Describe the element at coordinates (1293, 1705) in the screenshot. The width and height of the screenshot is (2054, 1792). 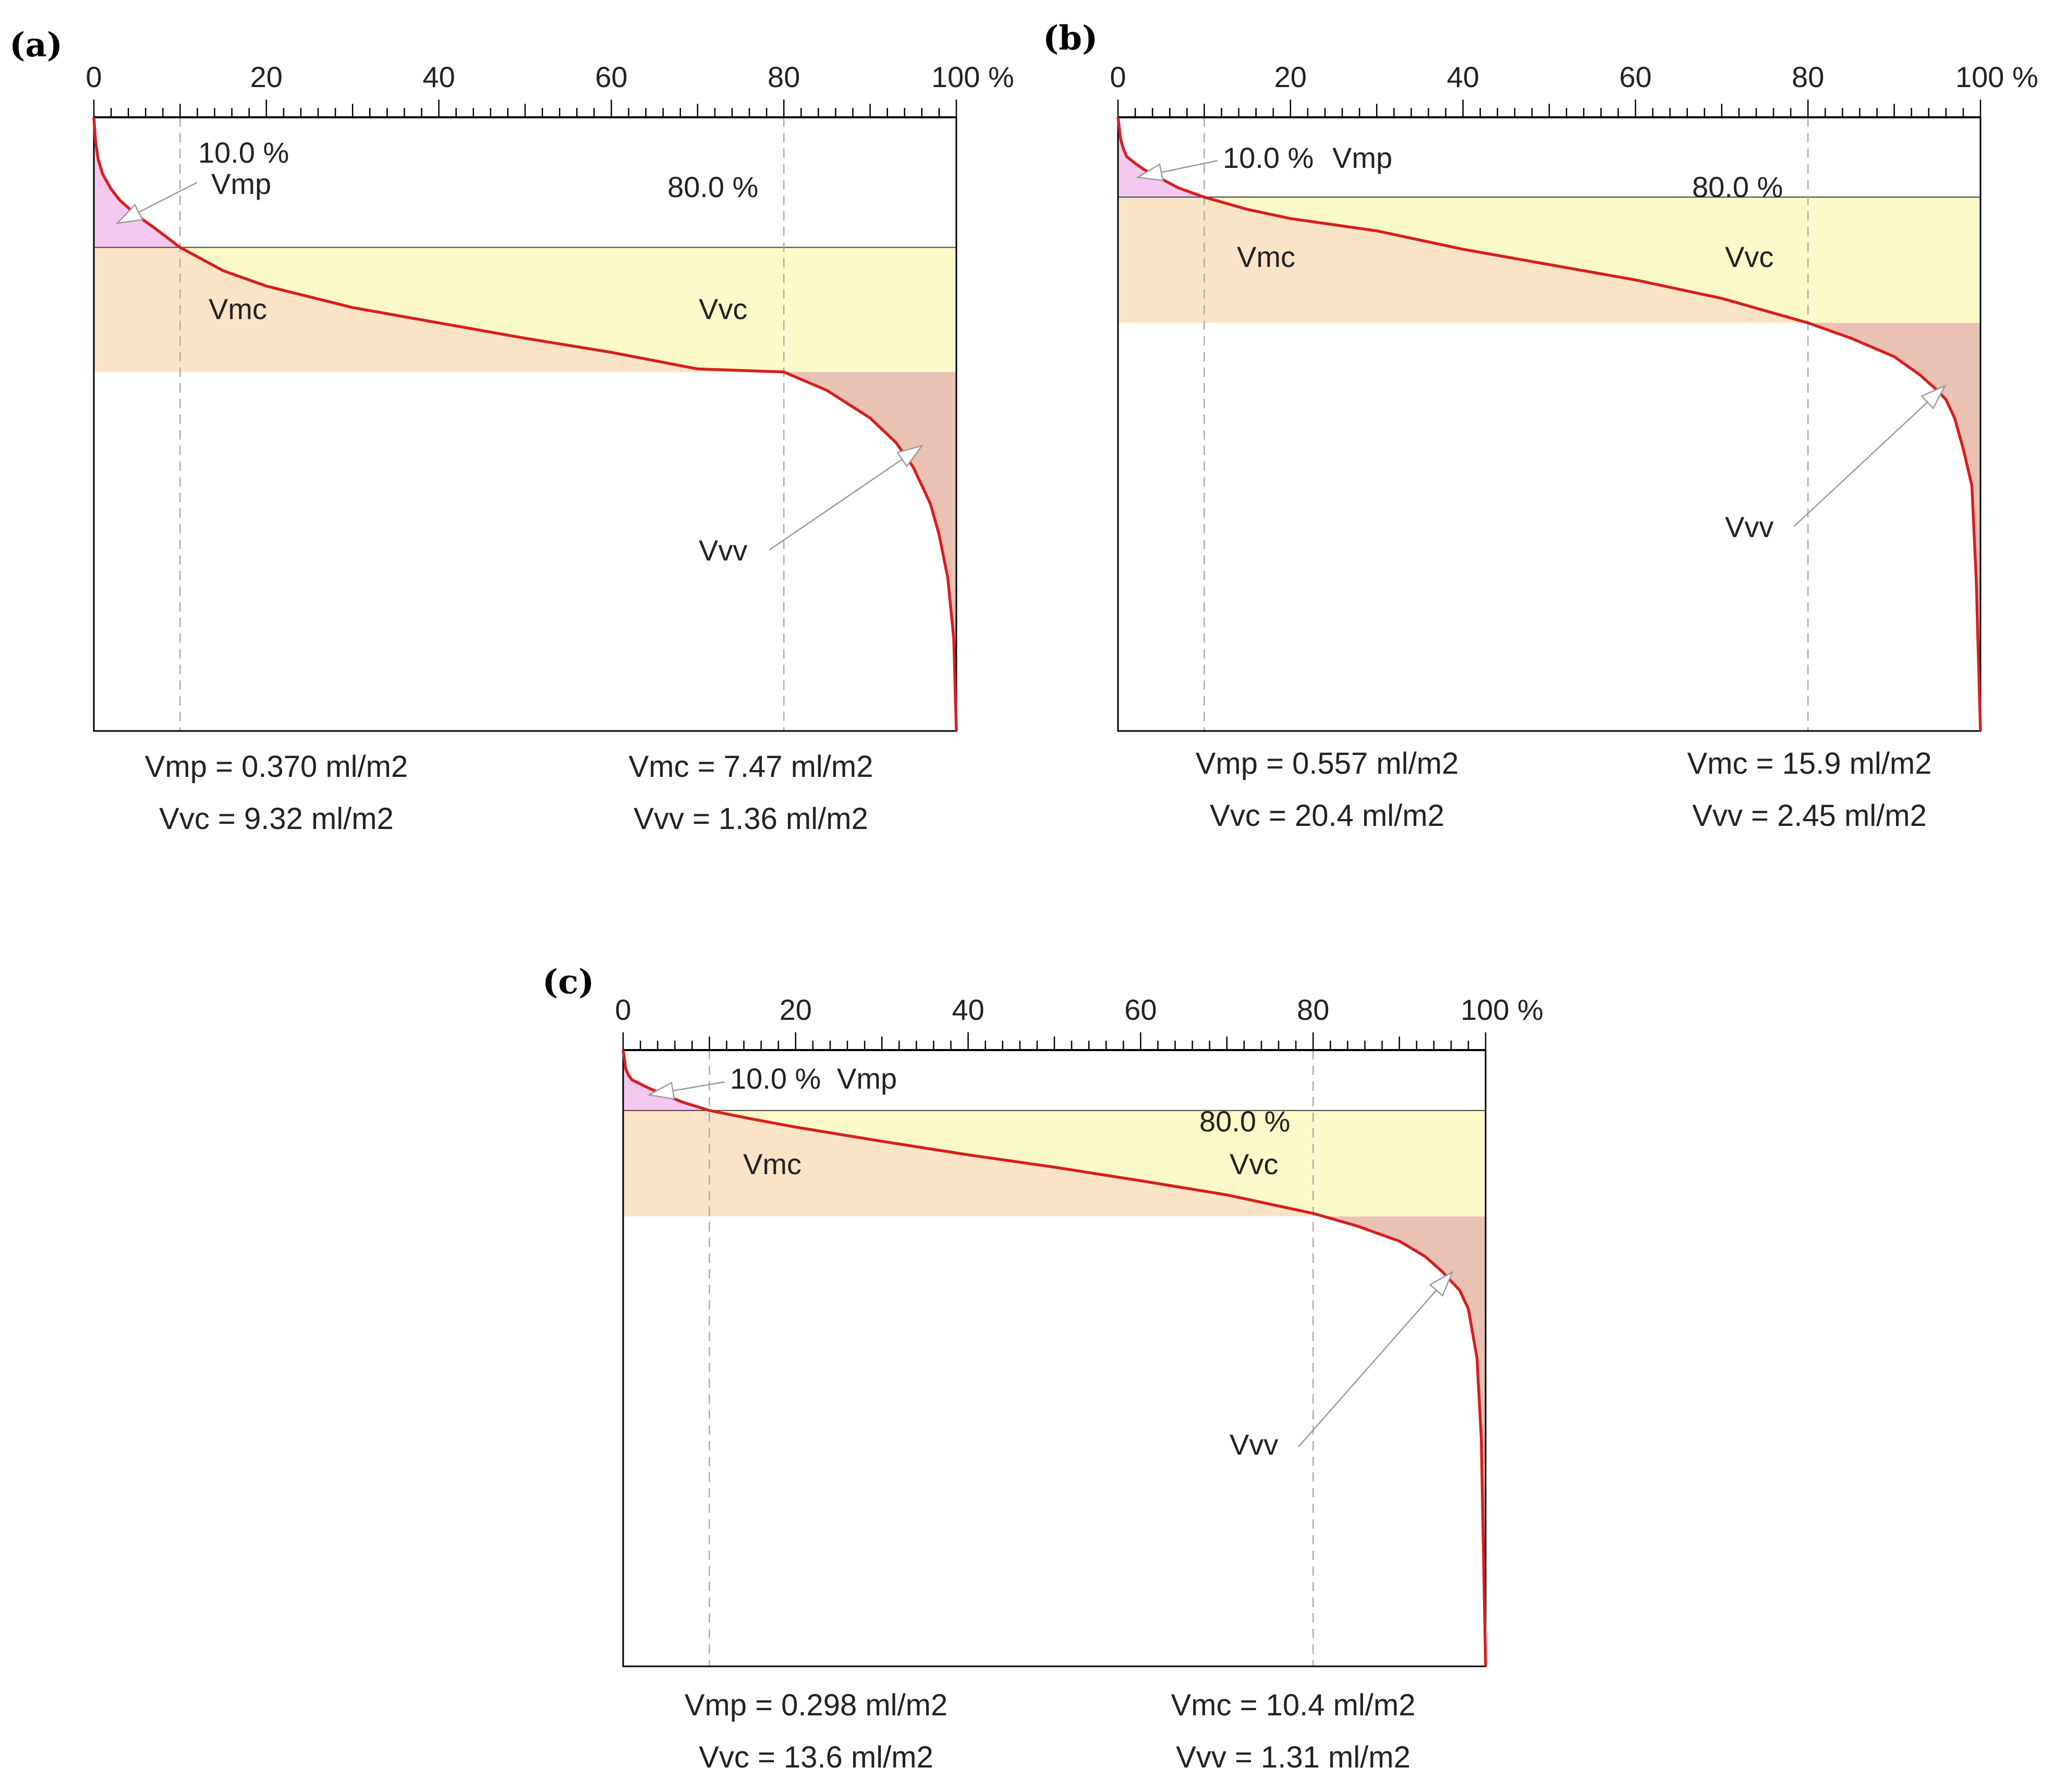
I see `vmc-value: Vmc = 10.4 ml/m2` at that location.